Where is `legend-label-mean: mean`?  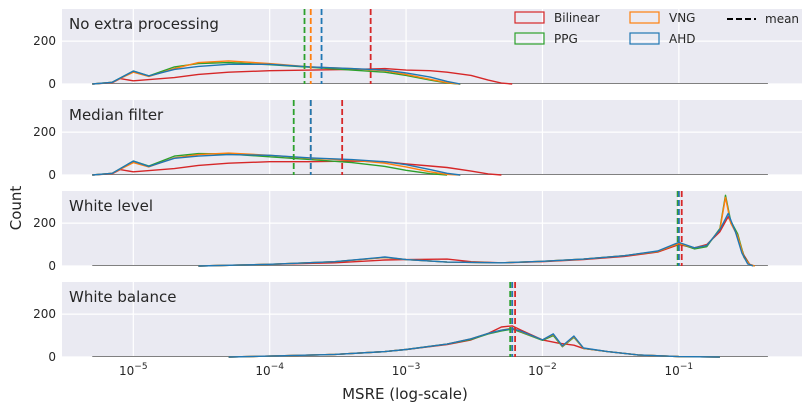
legend-label-mean: mean is located at coordinates (782, 19).